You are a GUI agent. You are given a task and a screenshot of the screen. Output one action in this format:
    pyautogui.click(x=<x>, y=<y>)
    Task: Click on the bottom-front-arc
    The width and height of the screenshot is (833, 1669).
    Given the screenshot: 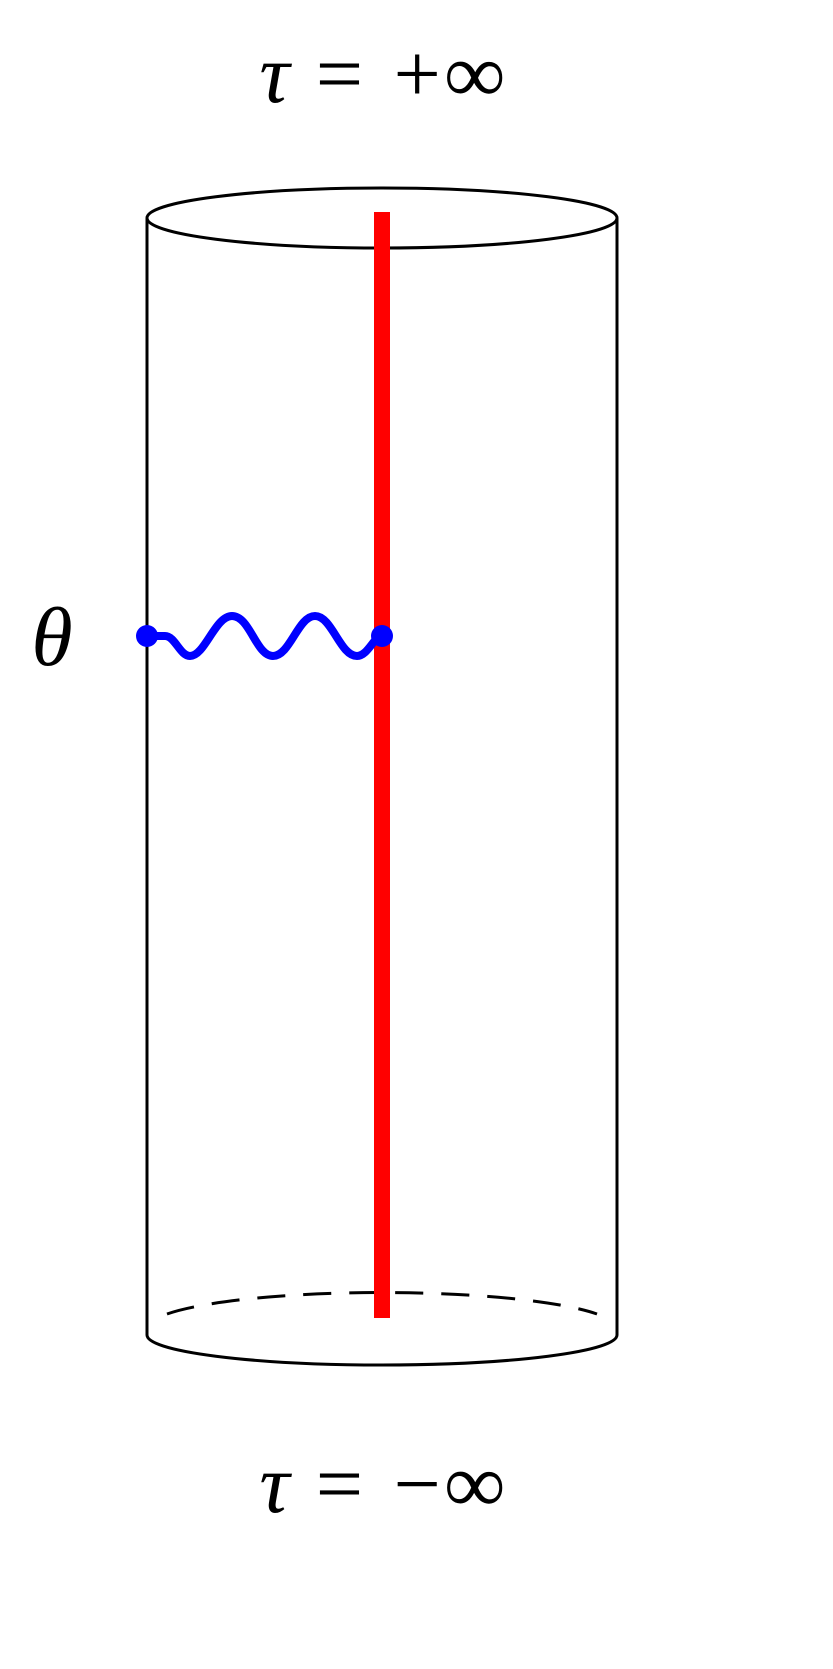 What is the action you would take?
    pyautogui.click(x=382, y=1350)
    